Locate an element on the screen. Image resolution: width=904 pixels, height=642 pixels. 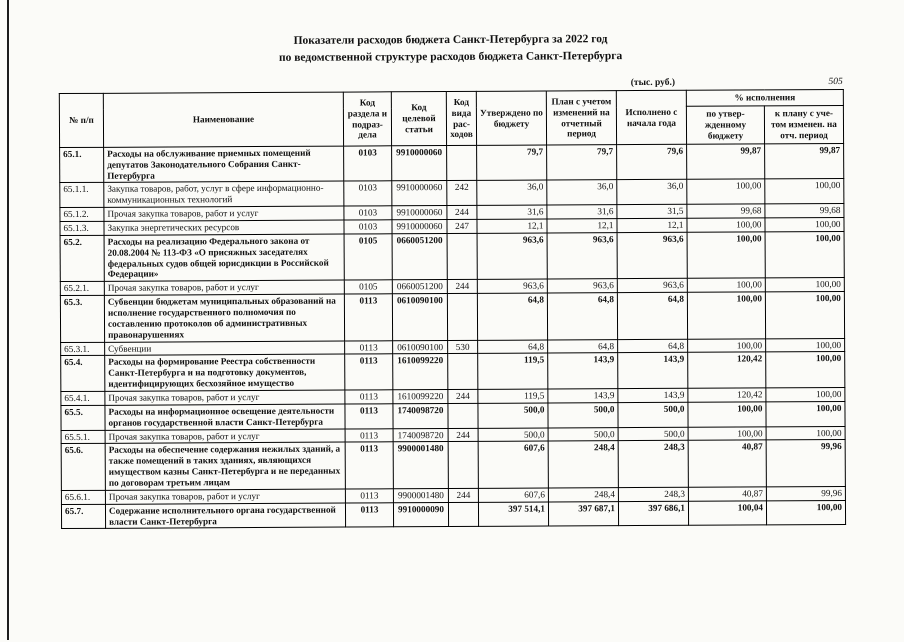
header-name: Наименование is located at coordinates (223, 120).